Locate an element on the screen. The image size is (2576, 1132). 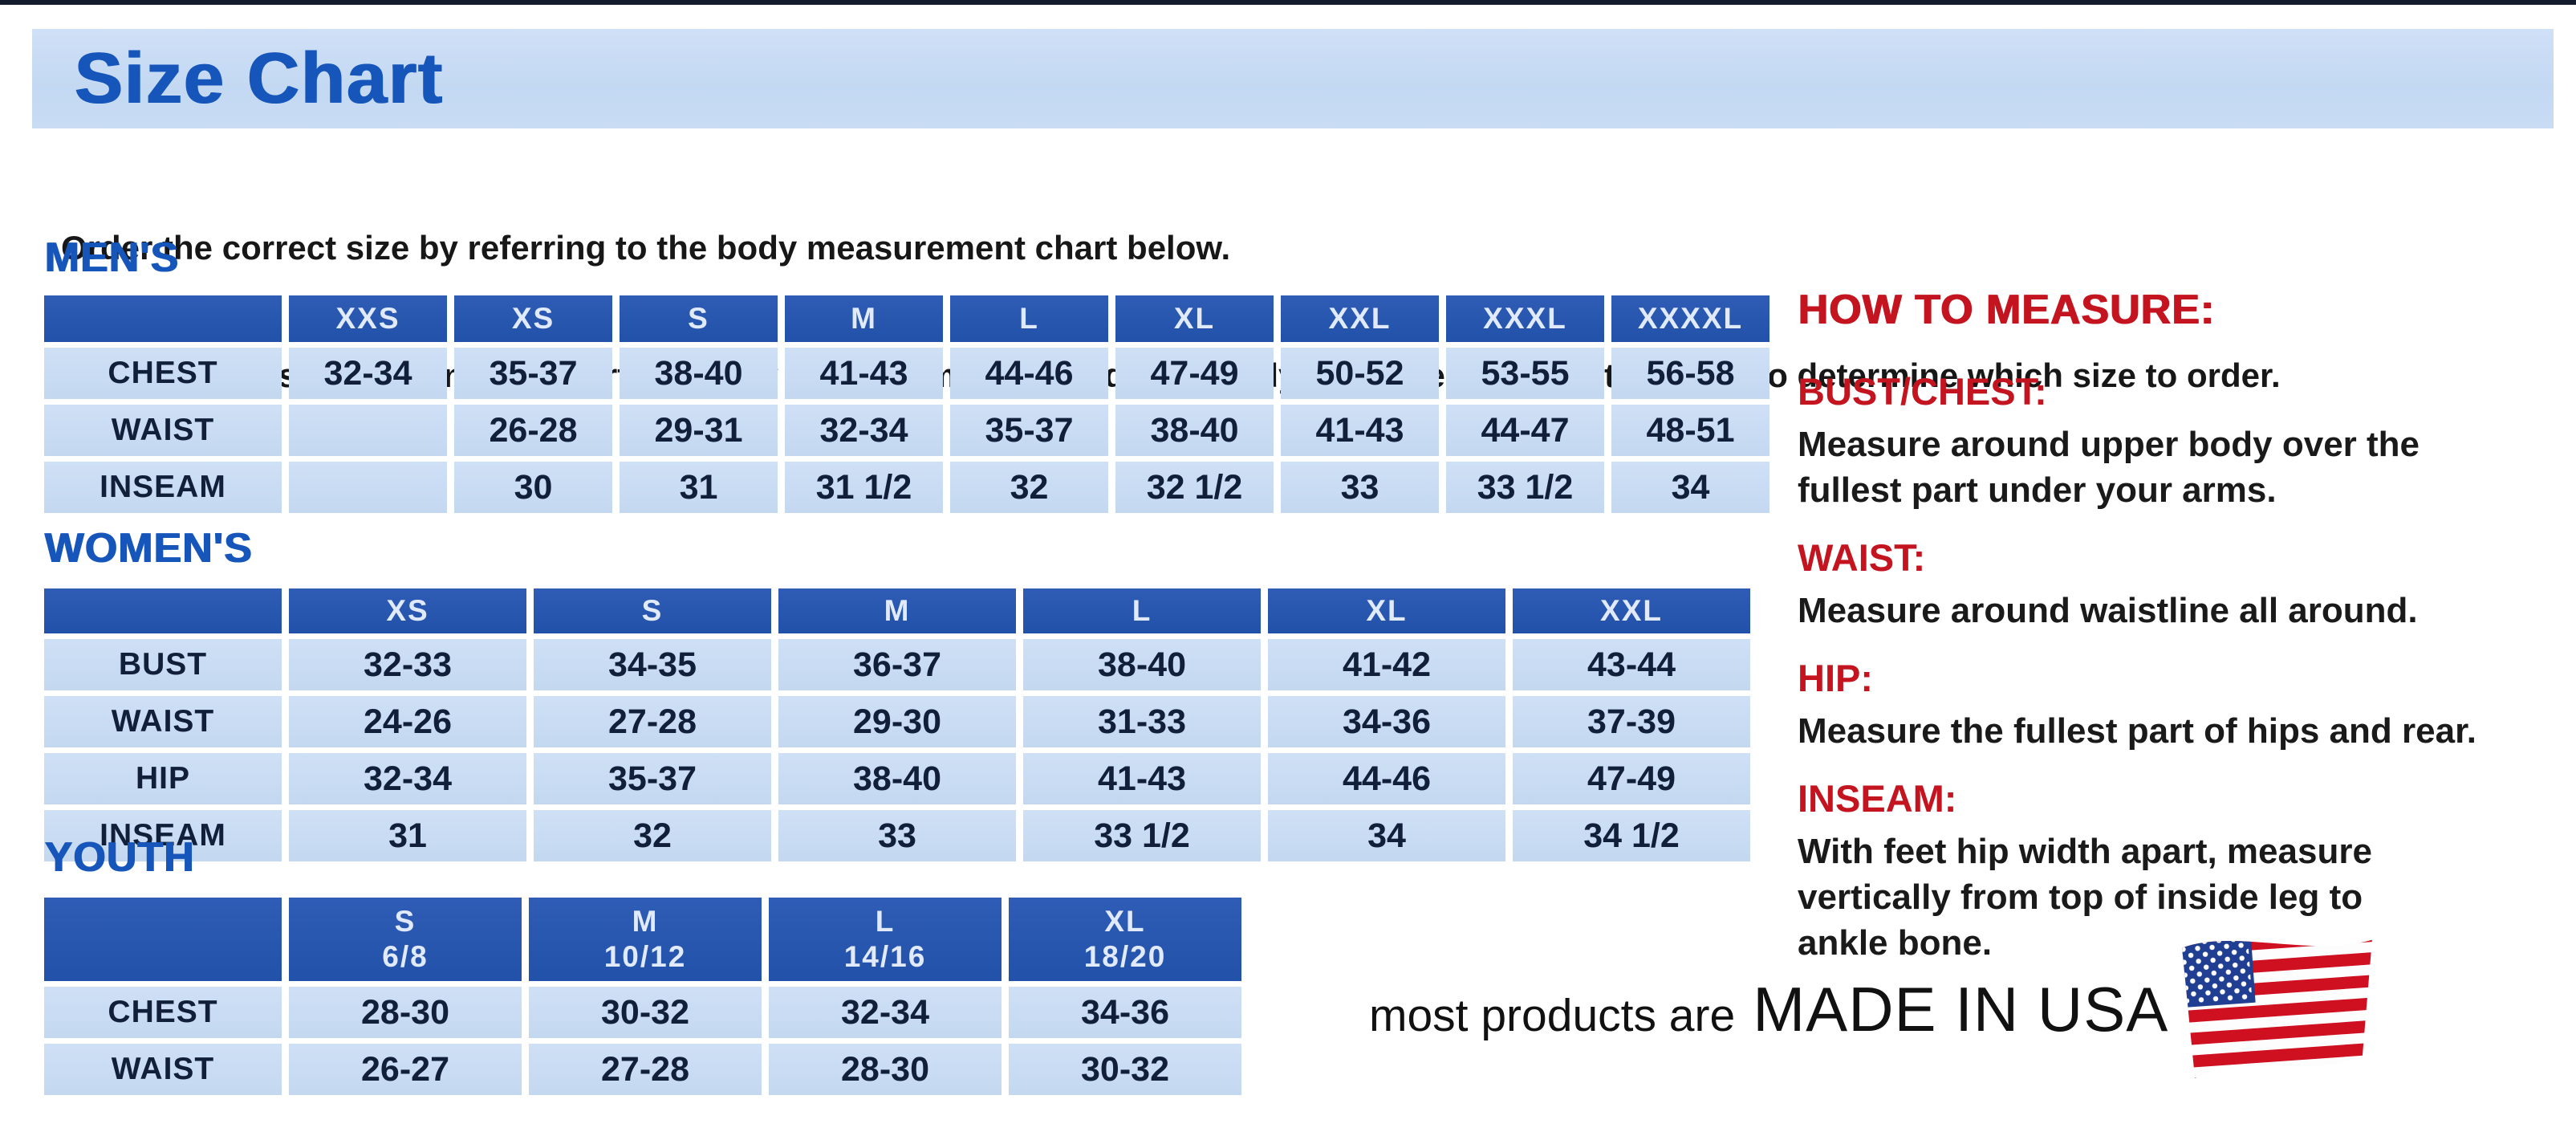
womens-size-column-header: M is located at coordinates (897, 610).